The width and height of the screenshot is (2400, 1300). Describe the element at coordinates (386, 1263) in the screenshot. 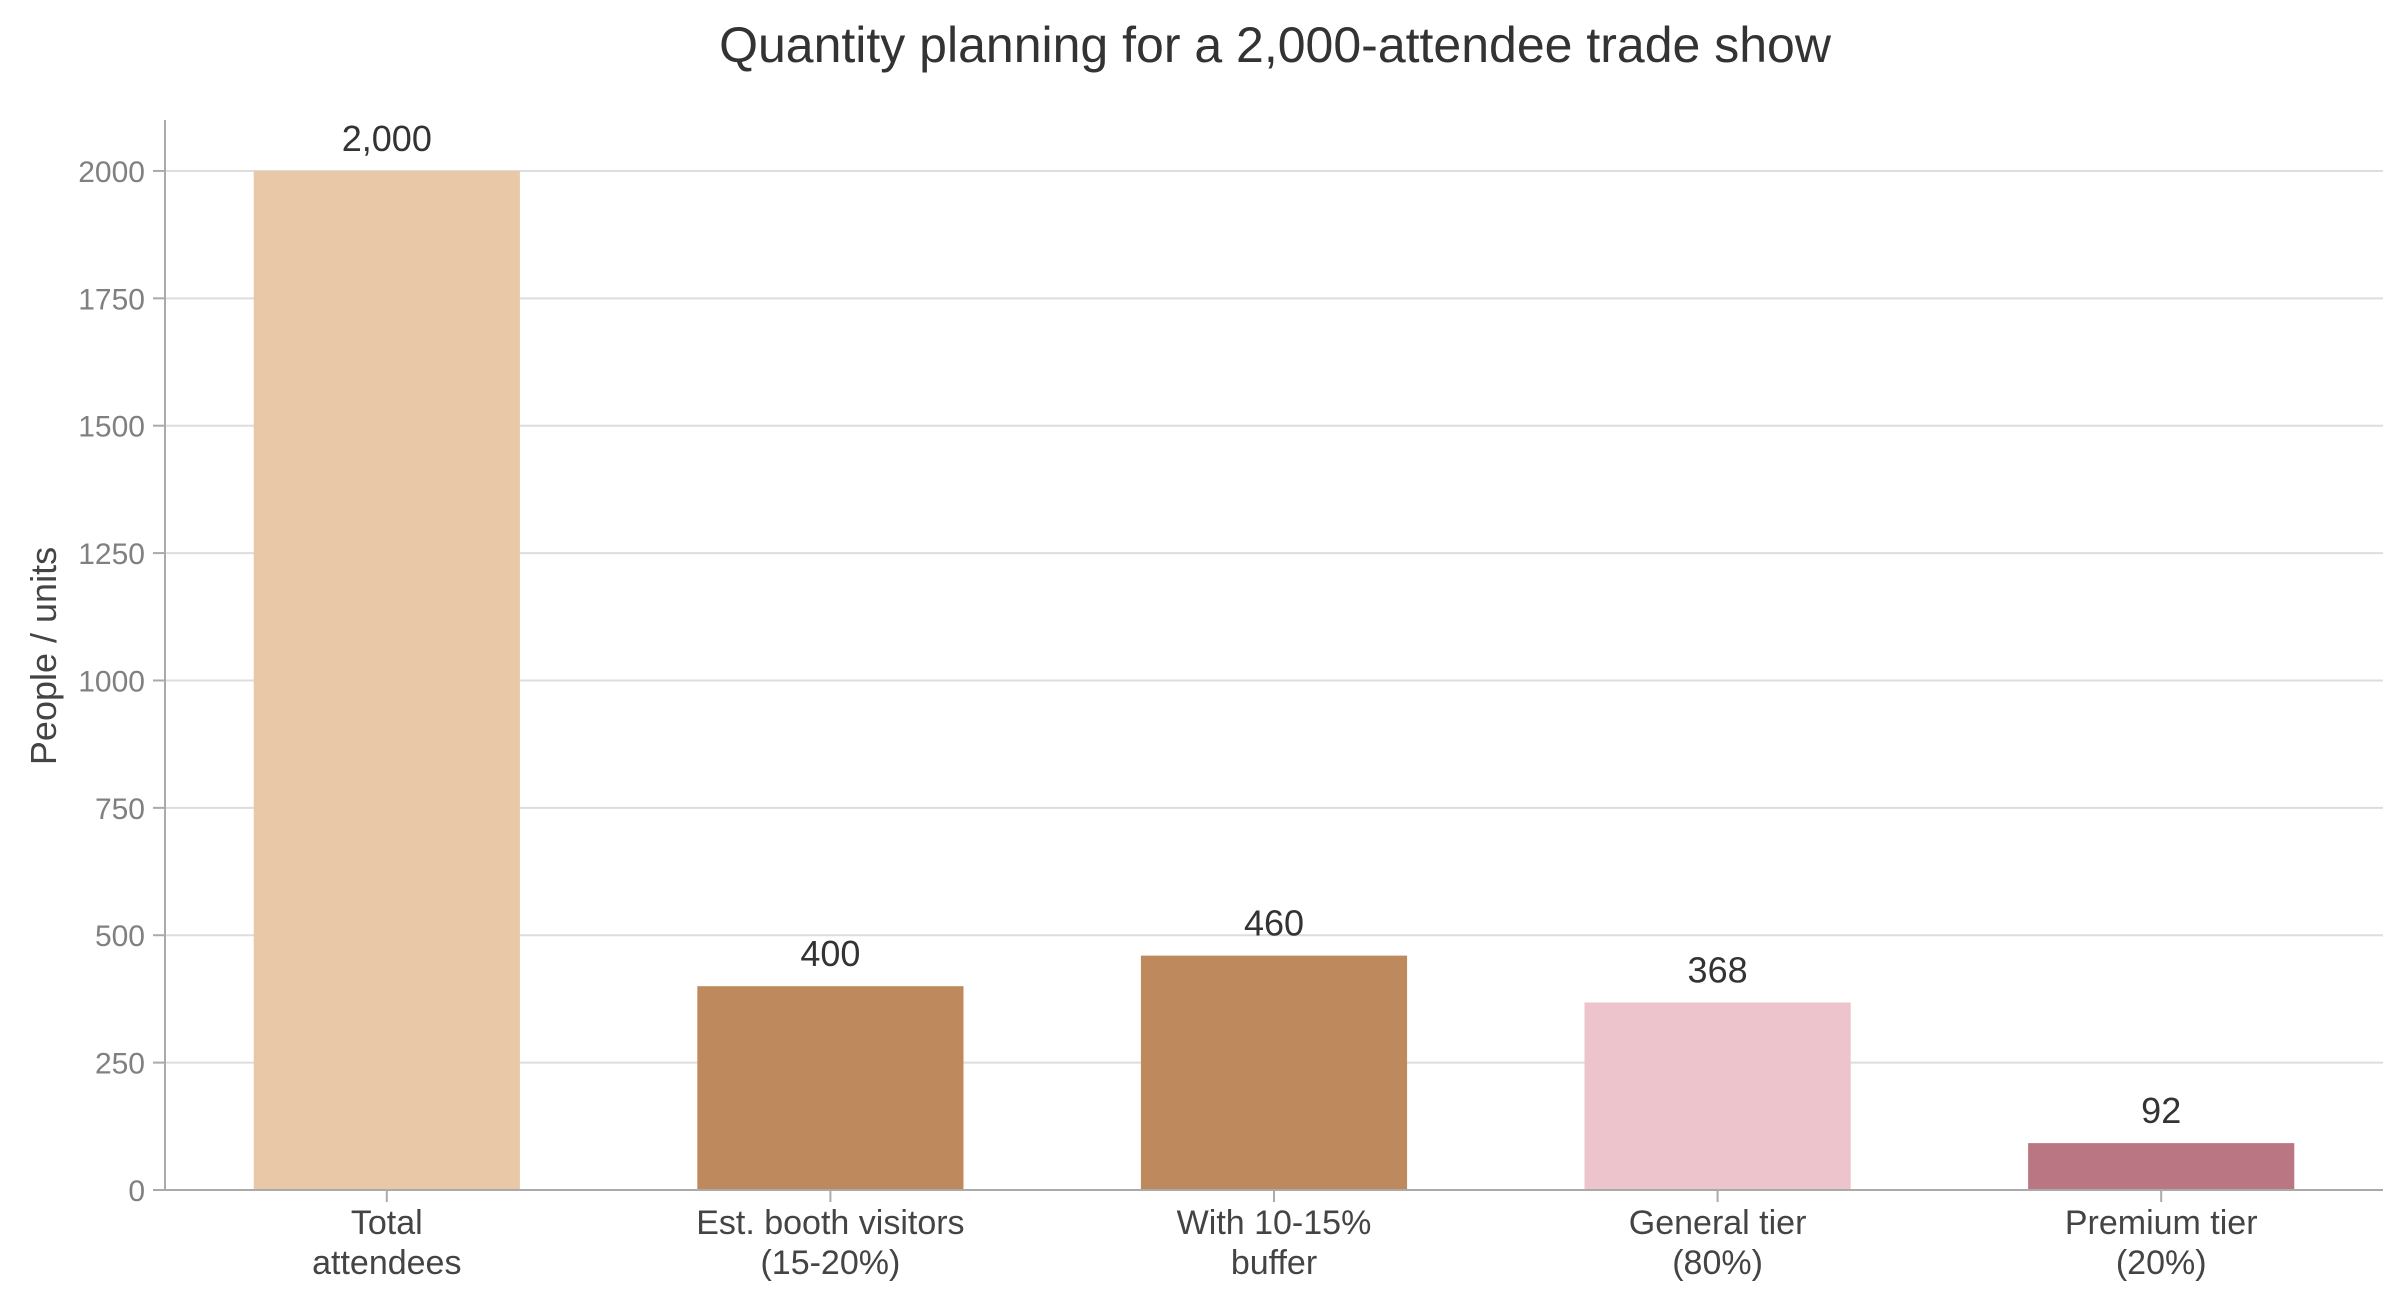

I see `x-tick-label: attendees` at that location.